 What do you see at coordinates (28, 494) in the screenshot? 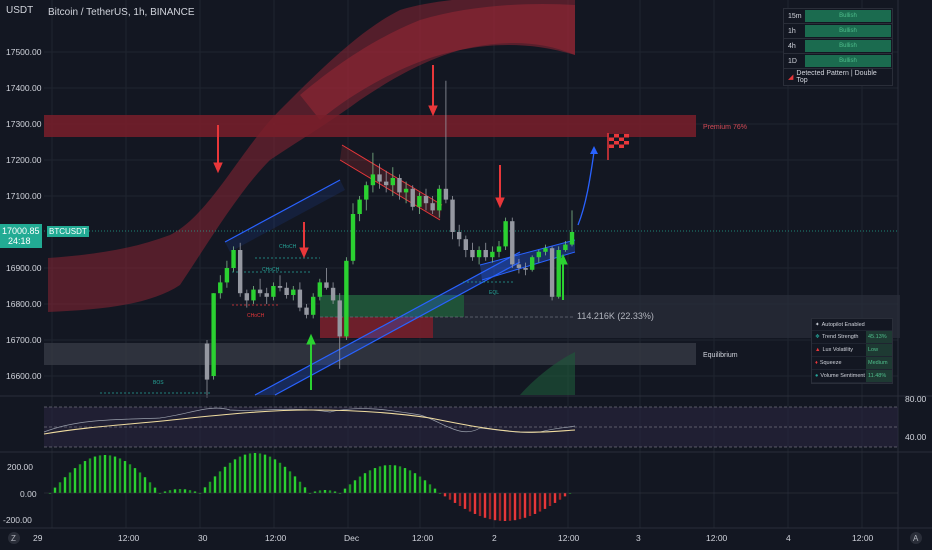
I see `hist-zero-label: 0.00` at bounding box center [28, 494].